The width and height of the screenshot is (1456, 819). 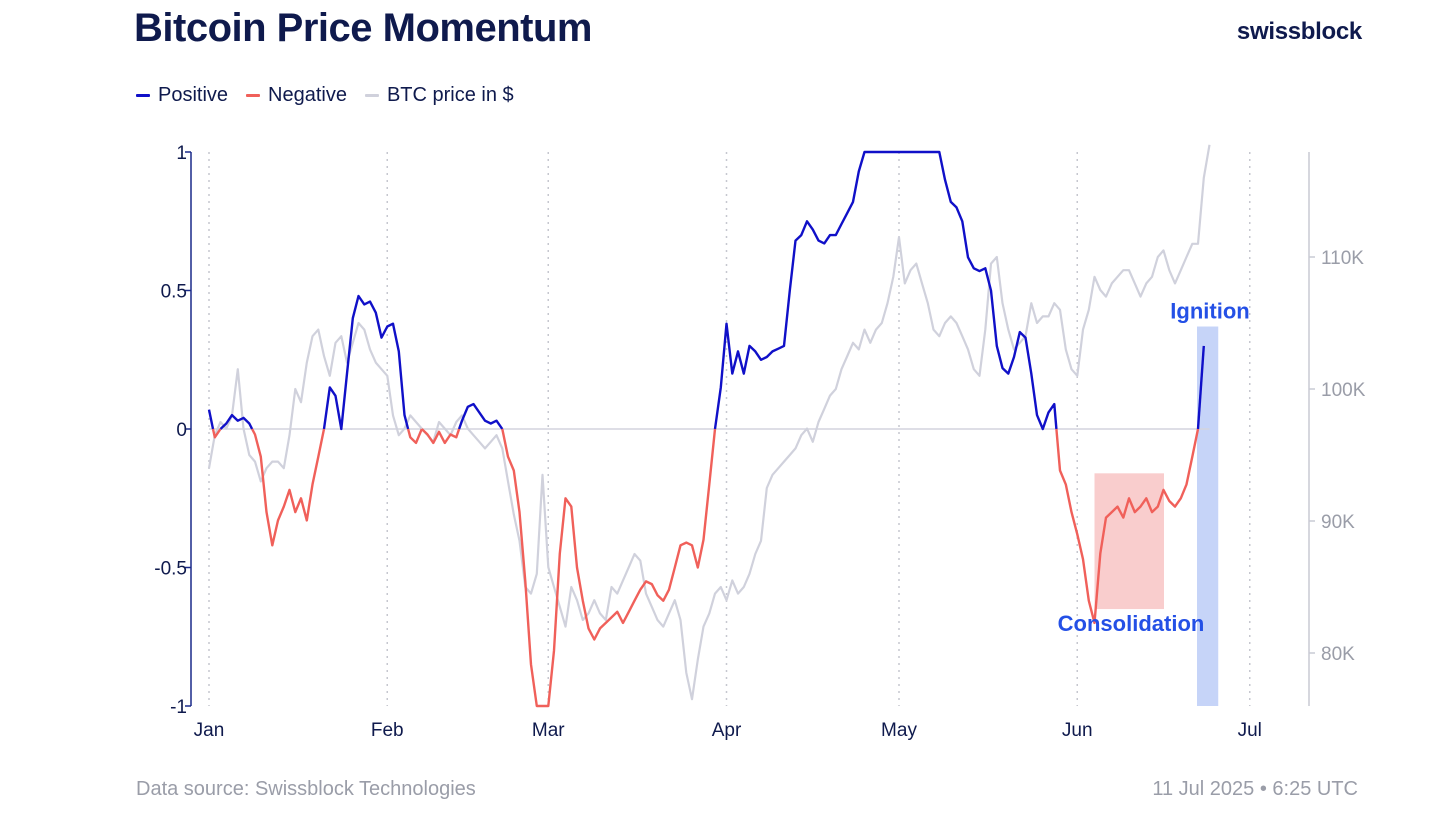 I want to click on chart-title: Bitcoin Price Momentum, so click(x=363, y=28).